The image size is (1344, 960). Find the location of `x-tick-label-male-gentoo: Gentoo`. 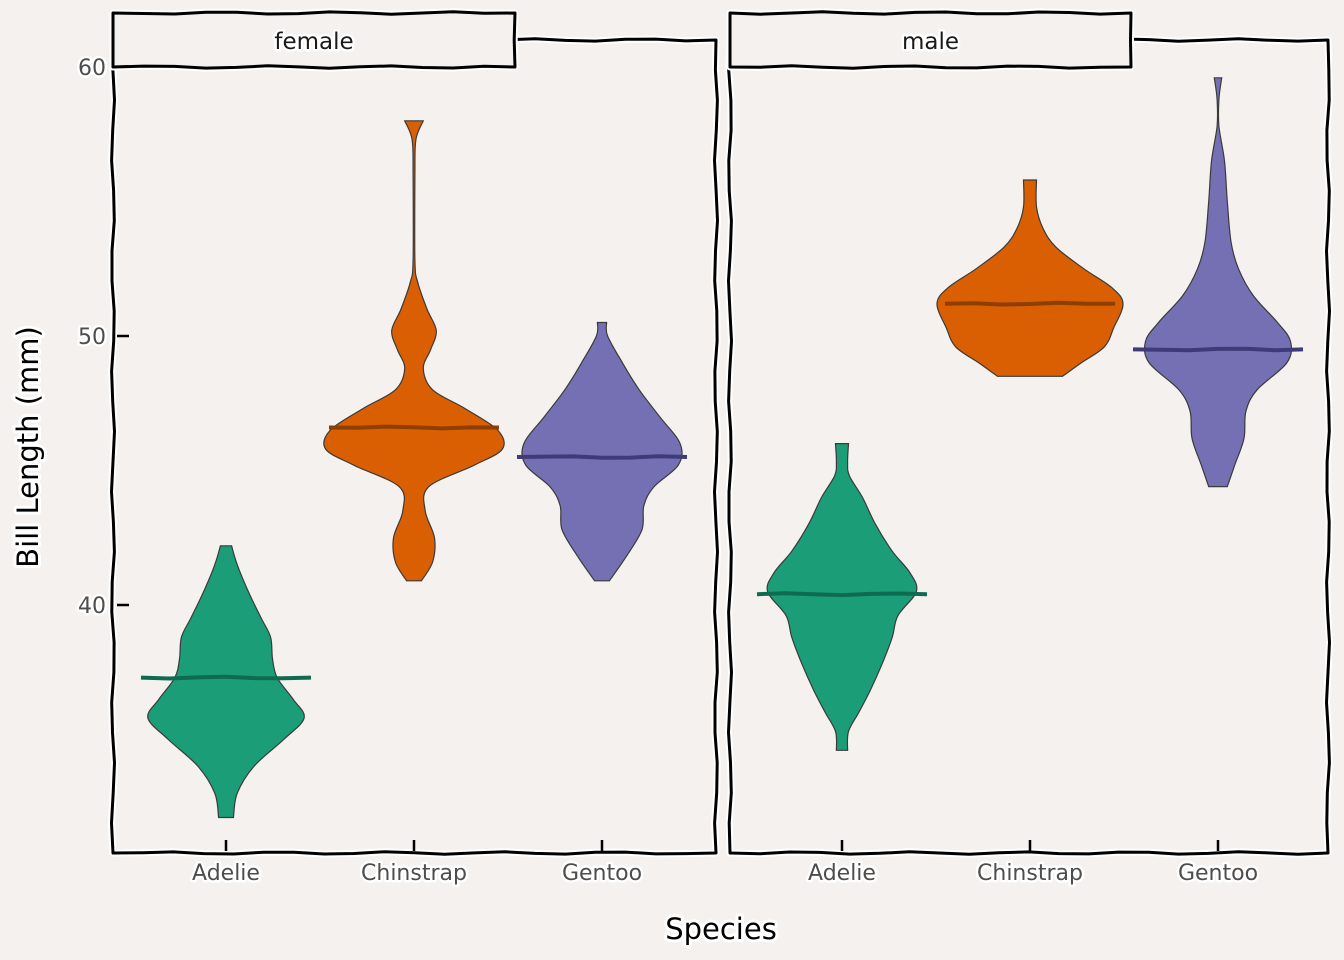

x-tick-label-male-gentoo: Gentoo is located at coordinates (1218, 873).